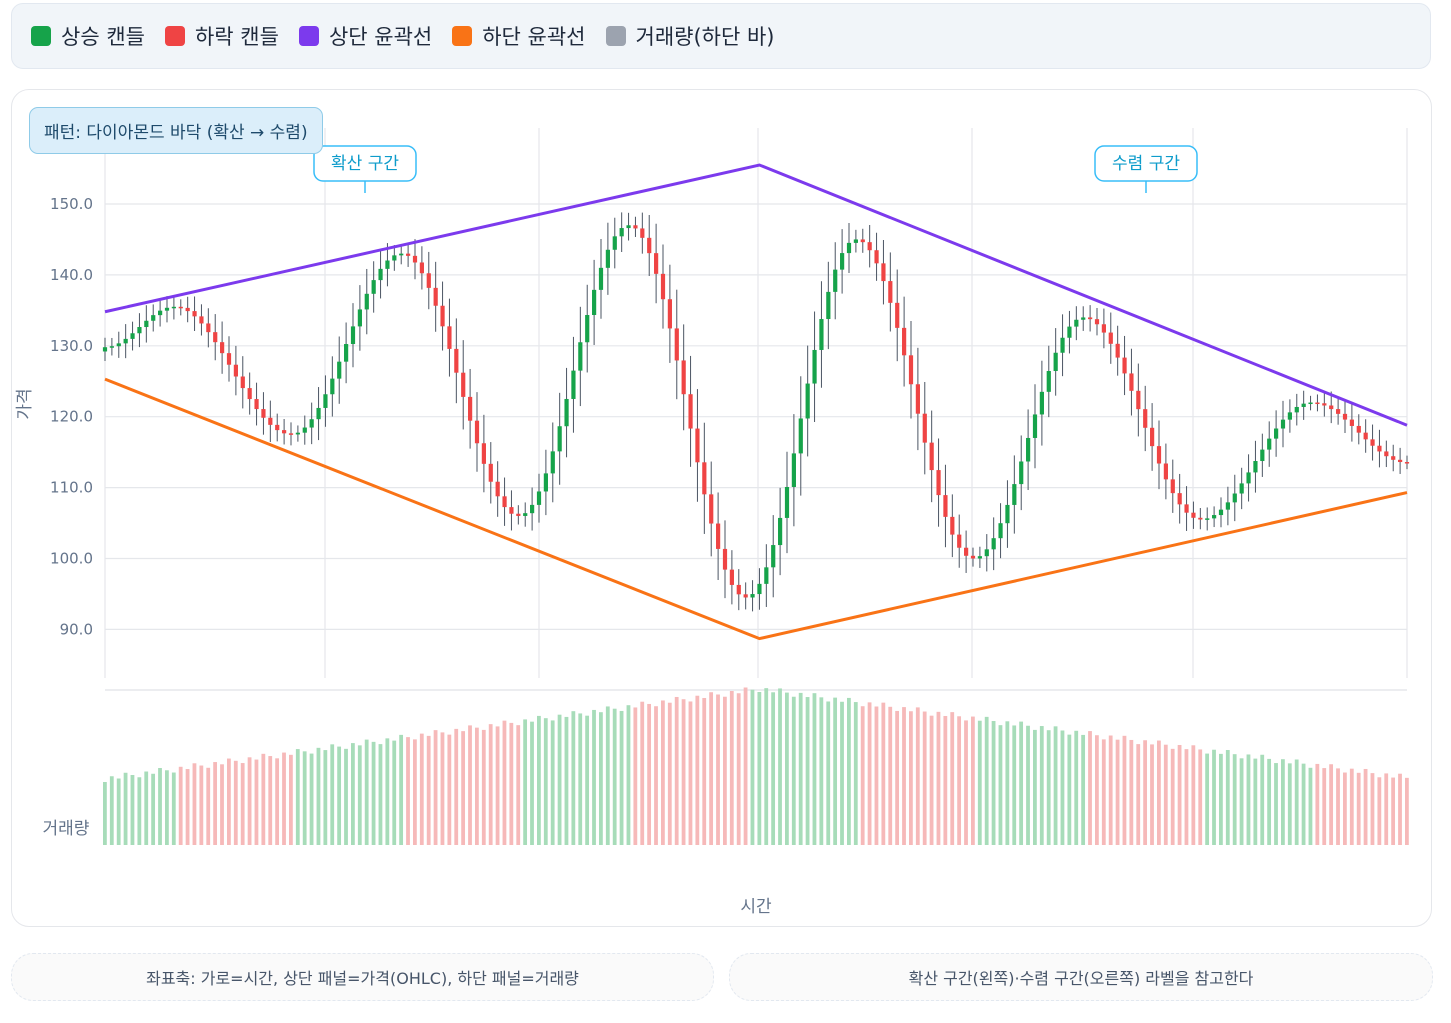  I want to click on y-tick-label: 130.0, so click(71, 346).